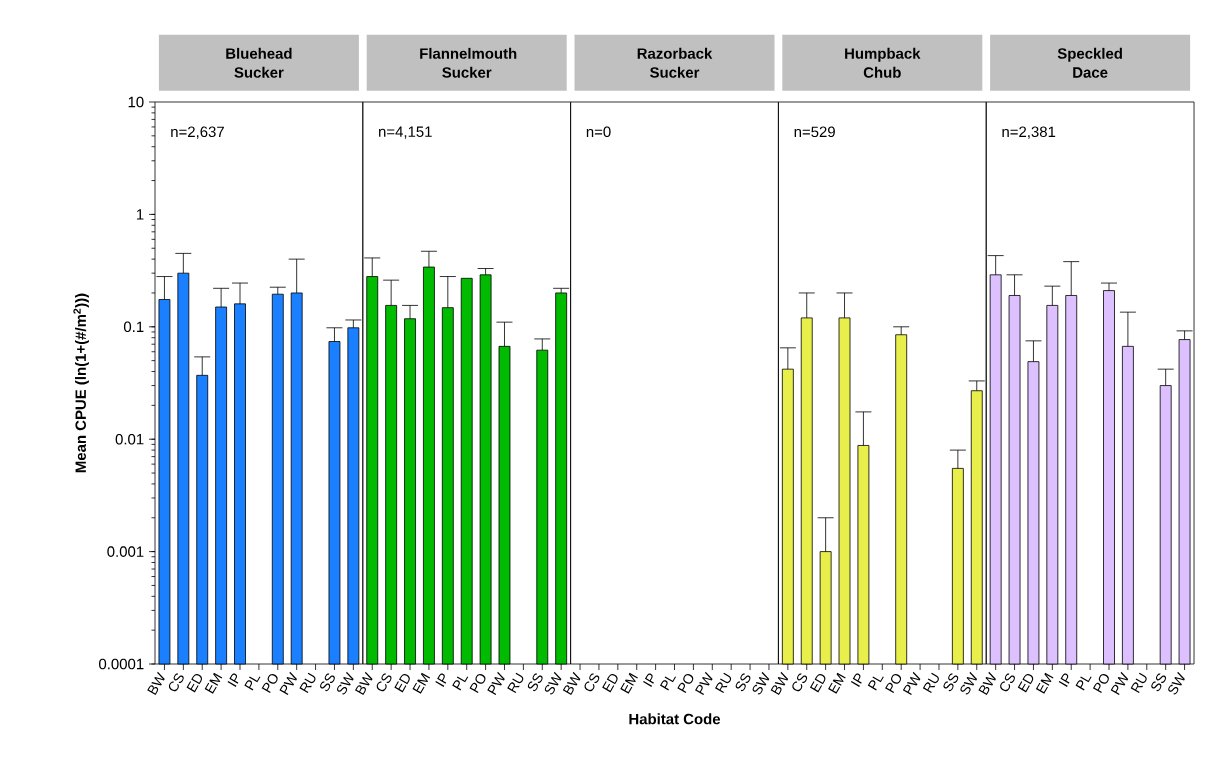  I want to click on y-axis-title: Mean CPUE (ln(1+(#/m$^{2}$))), so click(81, 383).